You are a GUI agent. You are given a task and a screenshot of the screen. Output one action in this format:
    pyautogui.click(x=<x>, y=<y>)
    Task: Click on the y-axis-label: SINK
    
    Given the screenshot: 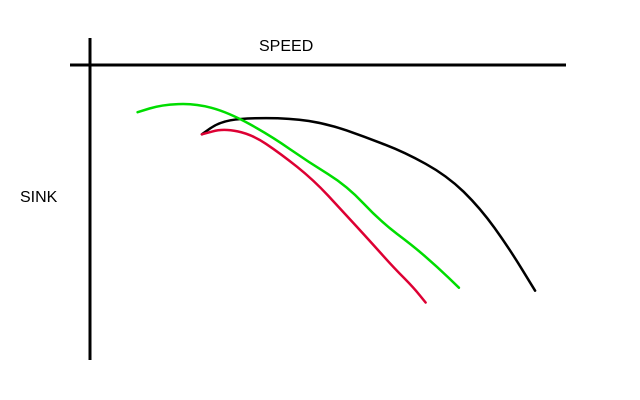 What is the action you would take?
    pyautogui.click(x=39, y=197)
    